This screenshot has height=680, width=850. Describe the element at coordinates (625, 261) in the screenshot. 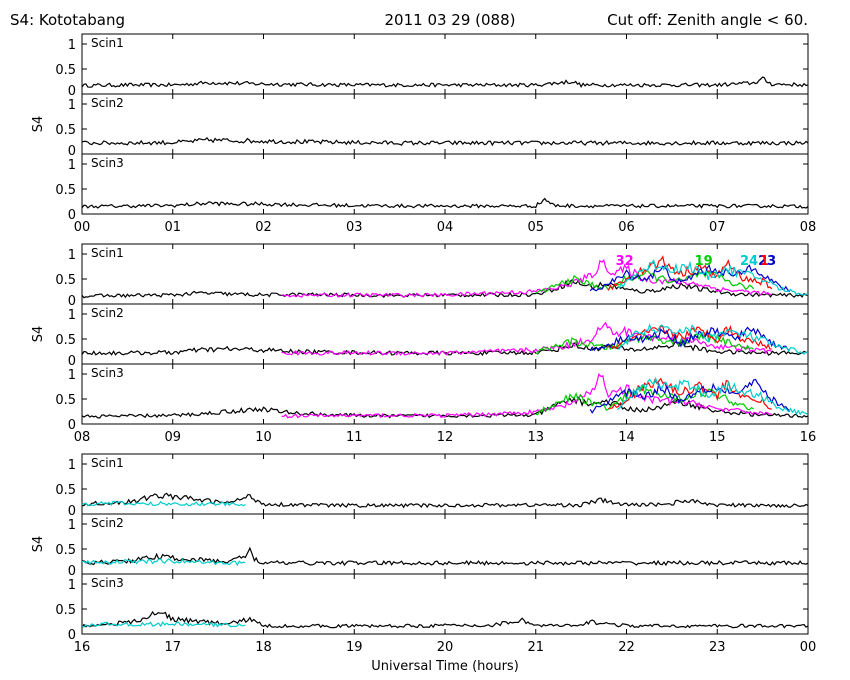

I see `prn-label: 32` at that location.